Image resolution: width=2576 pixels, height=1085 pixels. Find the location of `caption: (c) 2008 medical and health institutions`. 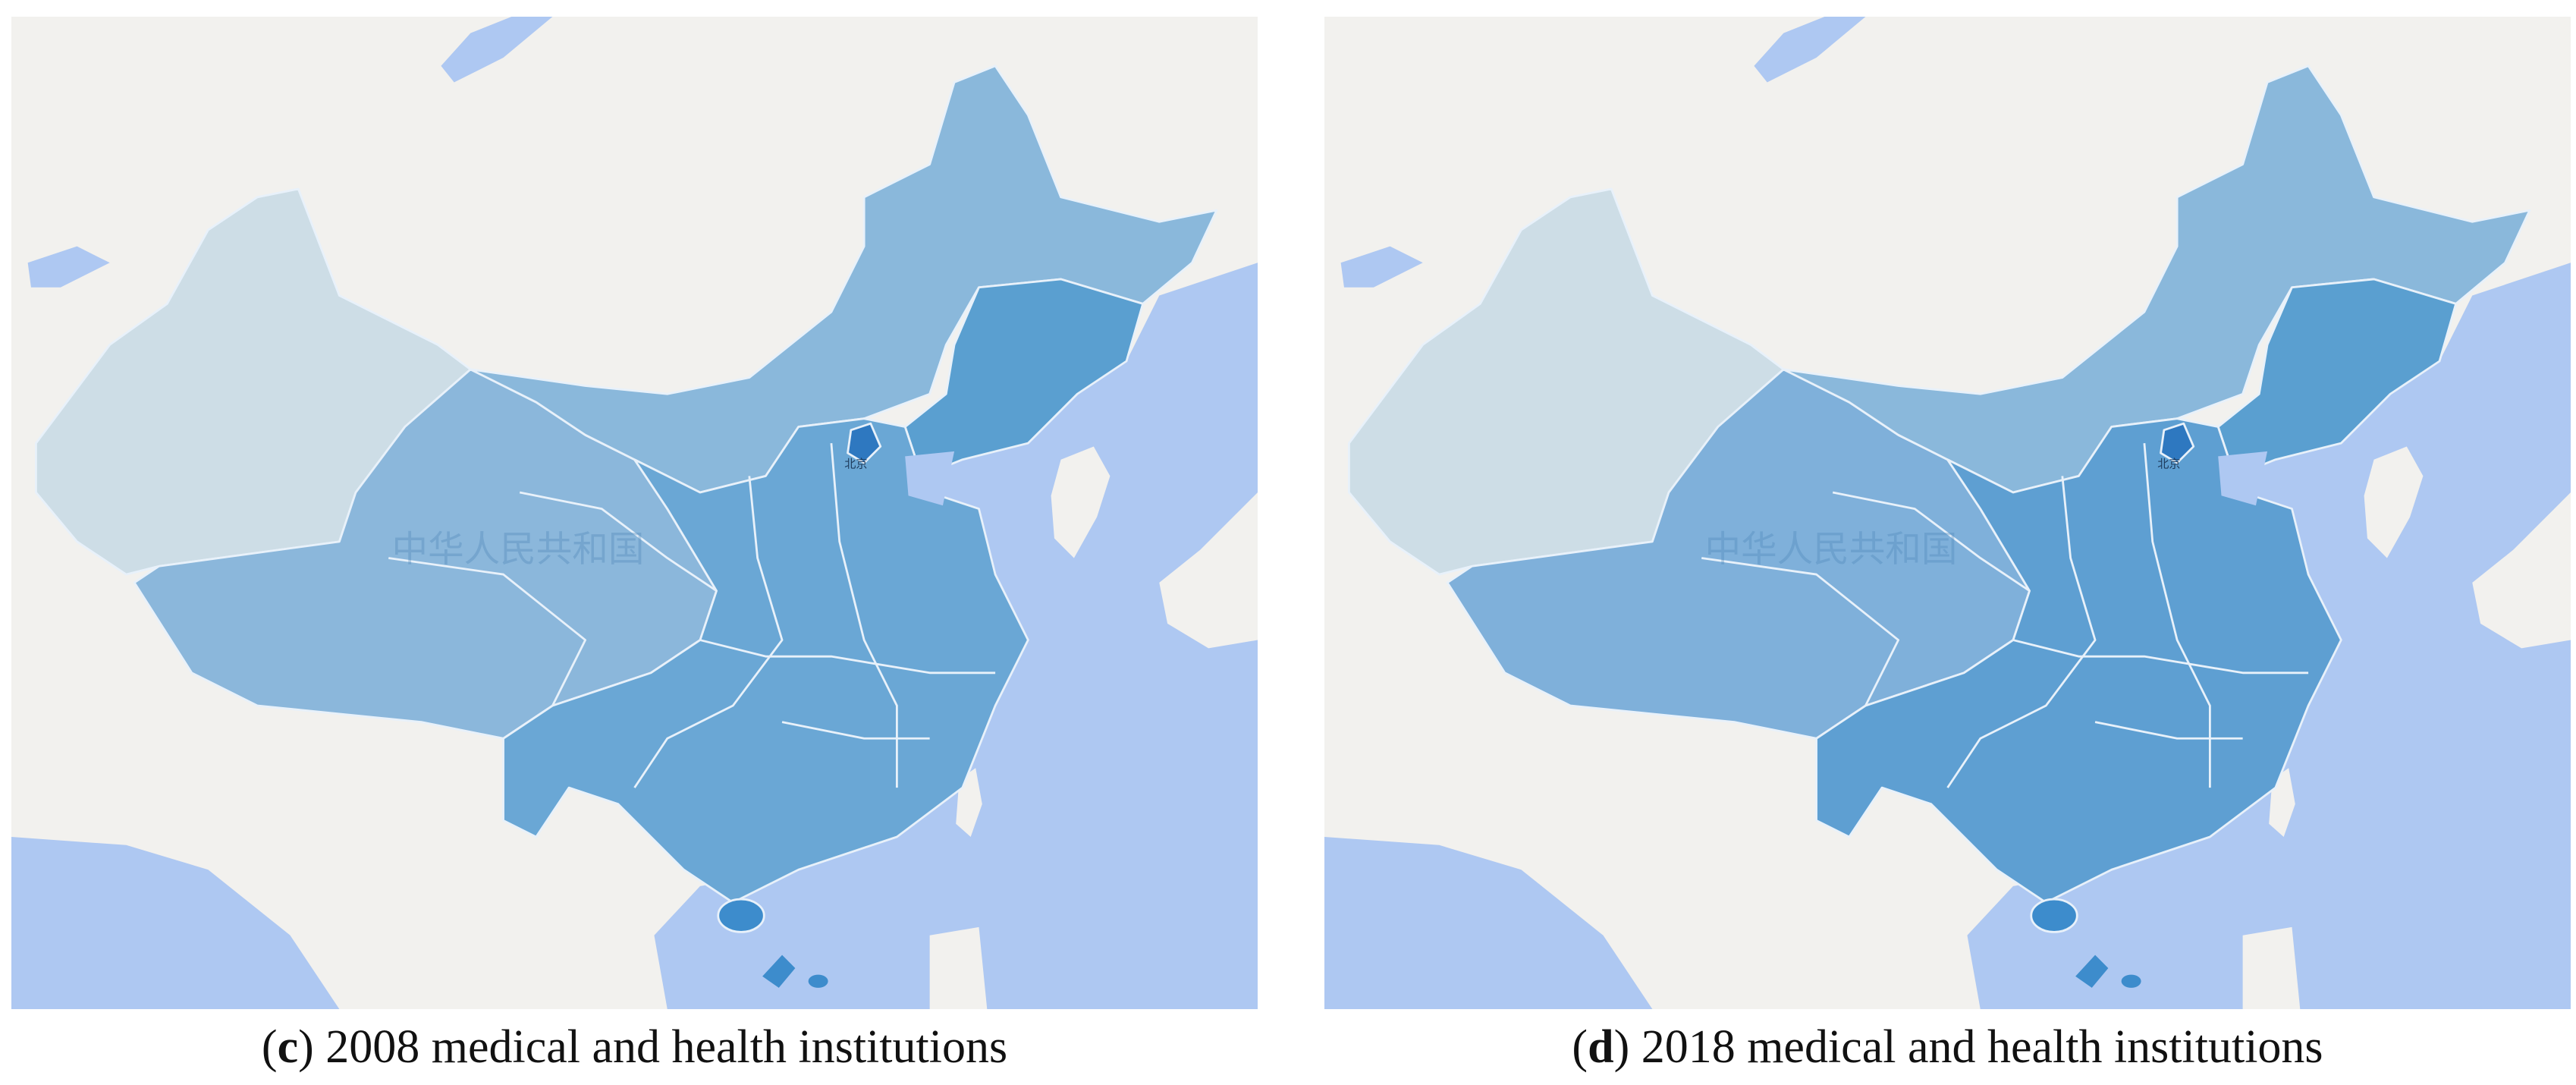

caption: (c) 2008 medical and health institutions is located at coordinates (634, 1047).